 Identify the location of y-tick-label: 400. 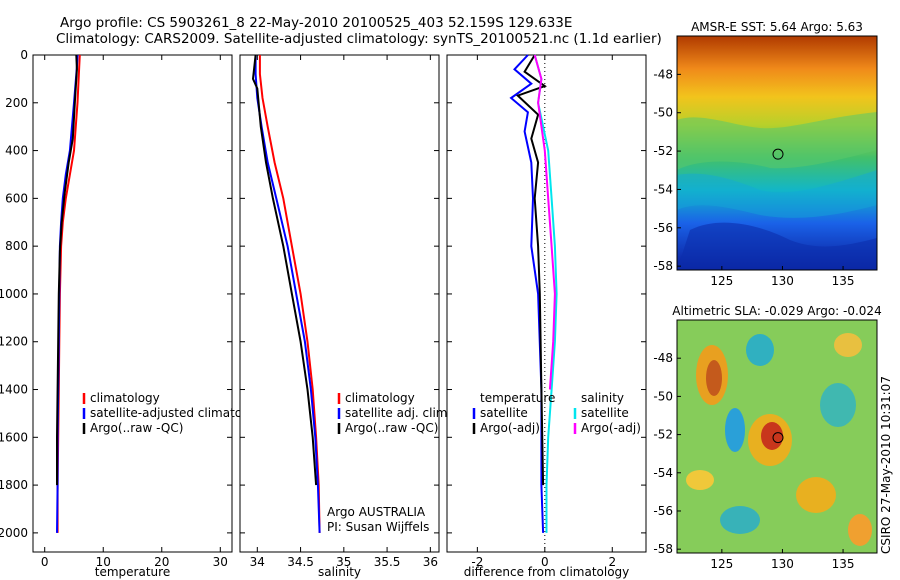
(16, 151).